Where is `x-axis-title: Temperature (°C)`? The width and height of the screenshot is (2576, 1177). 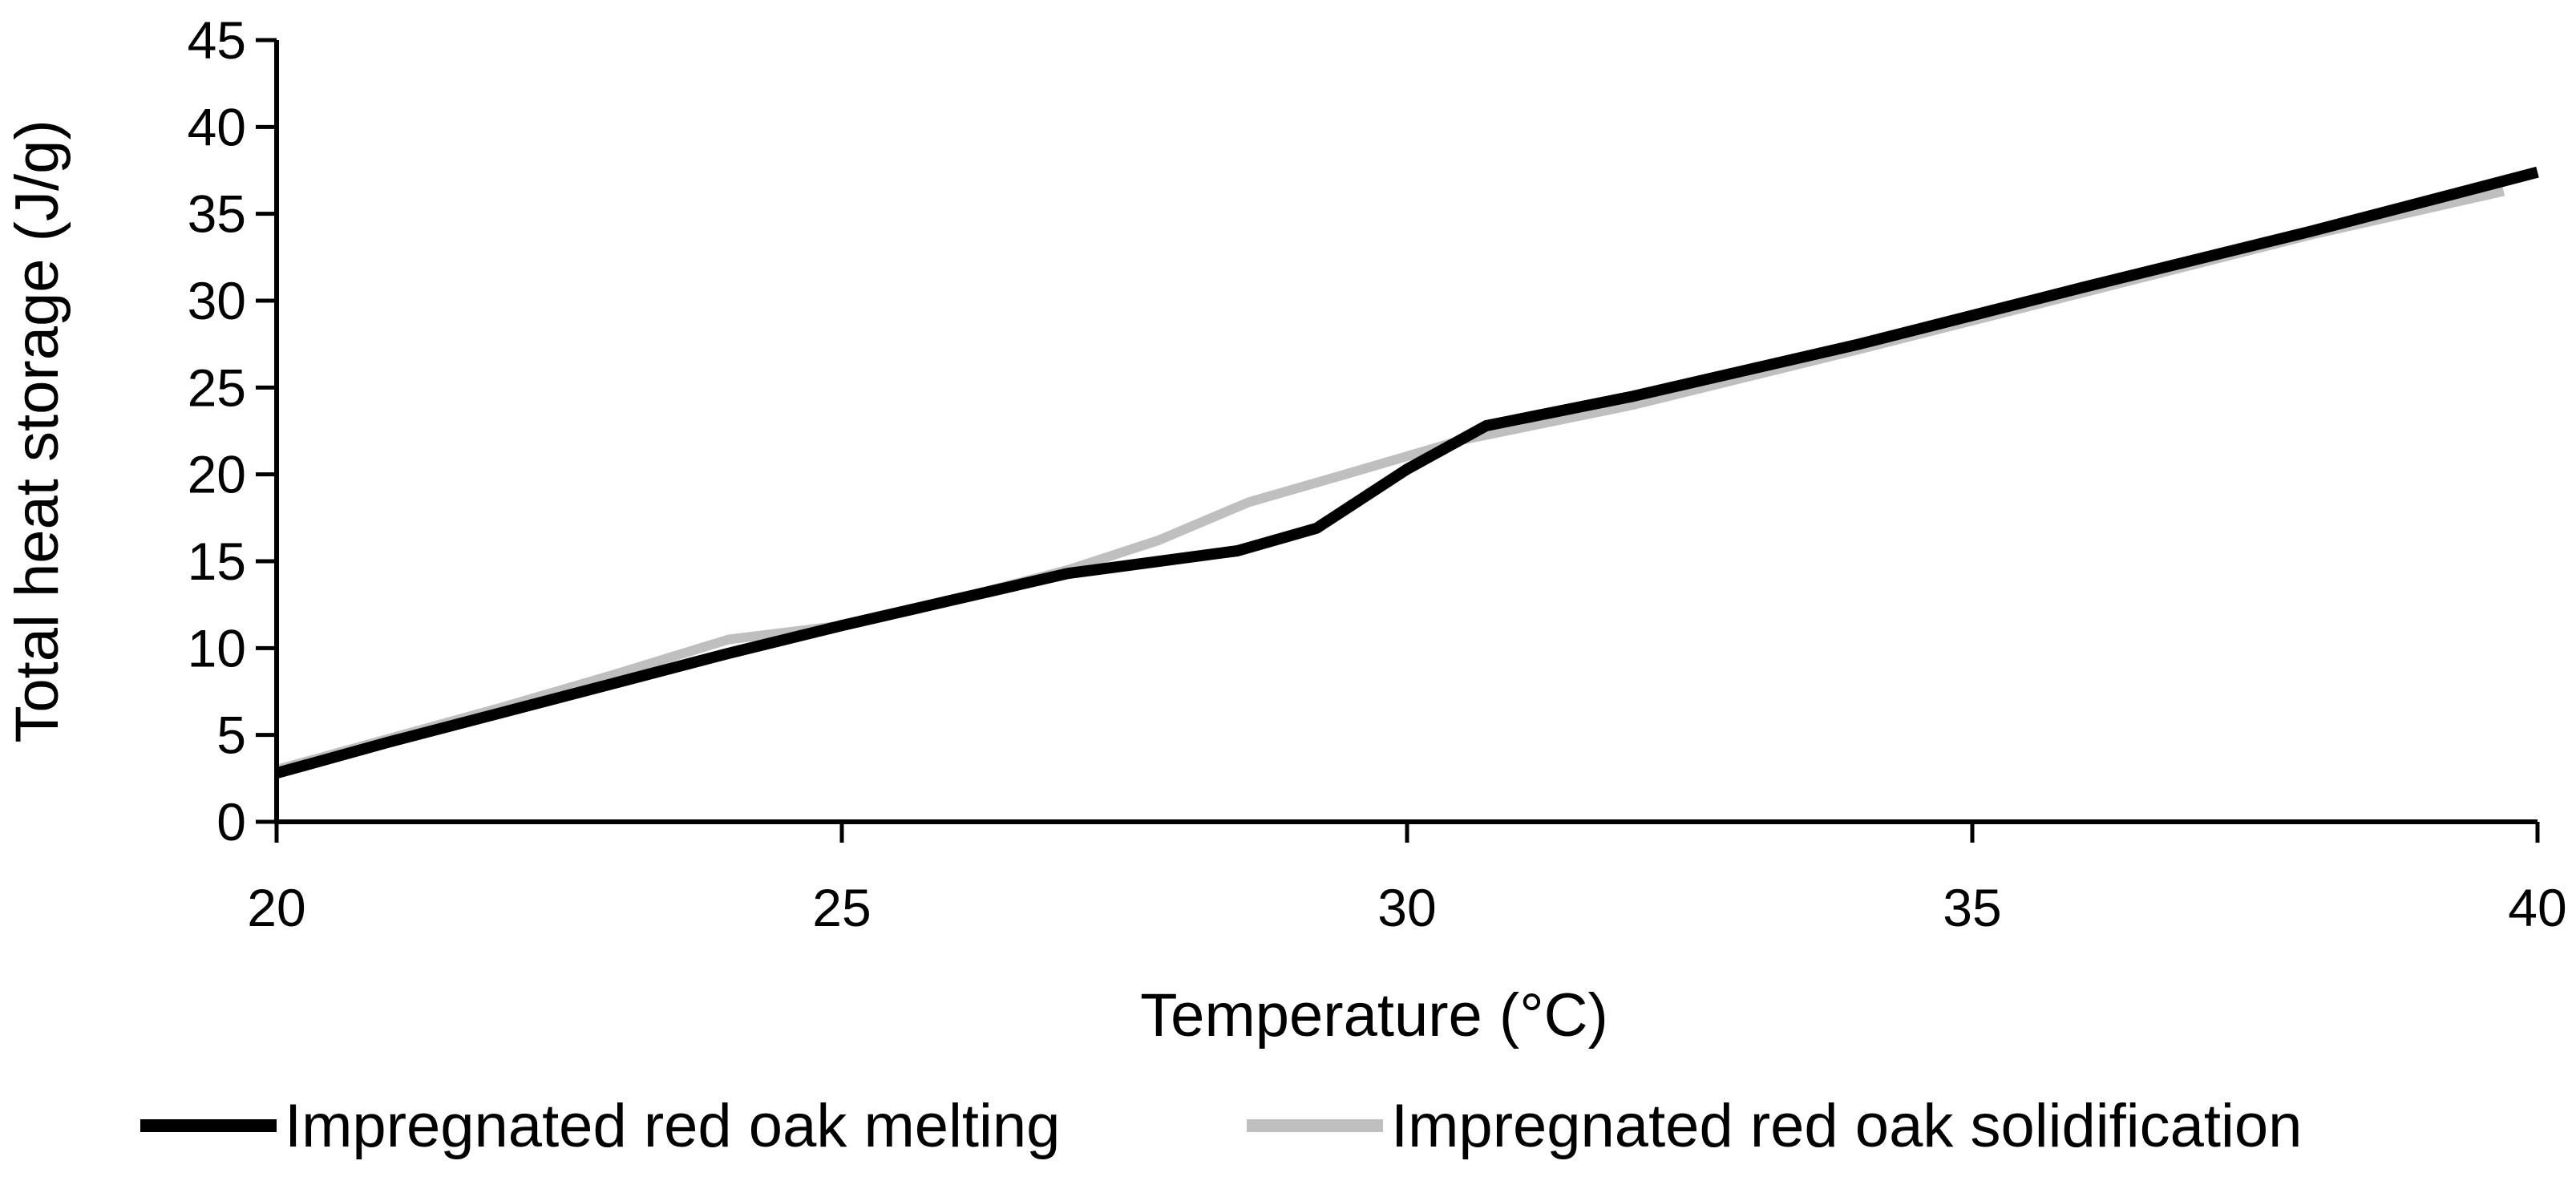 x-axis-title: Temperature (°C) is located at coordinates (1374, 1015).